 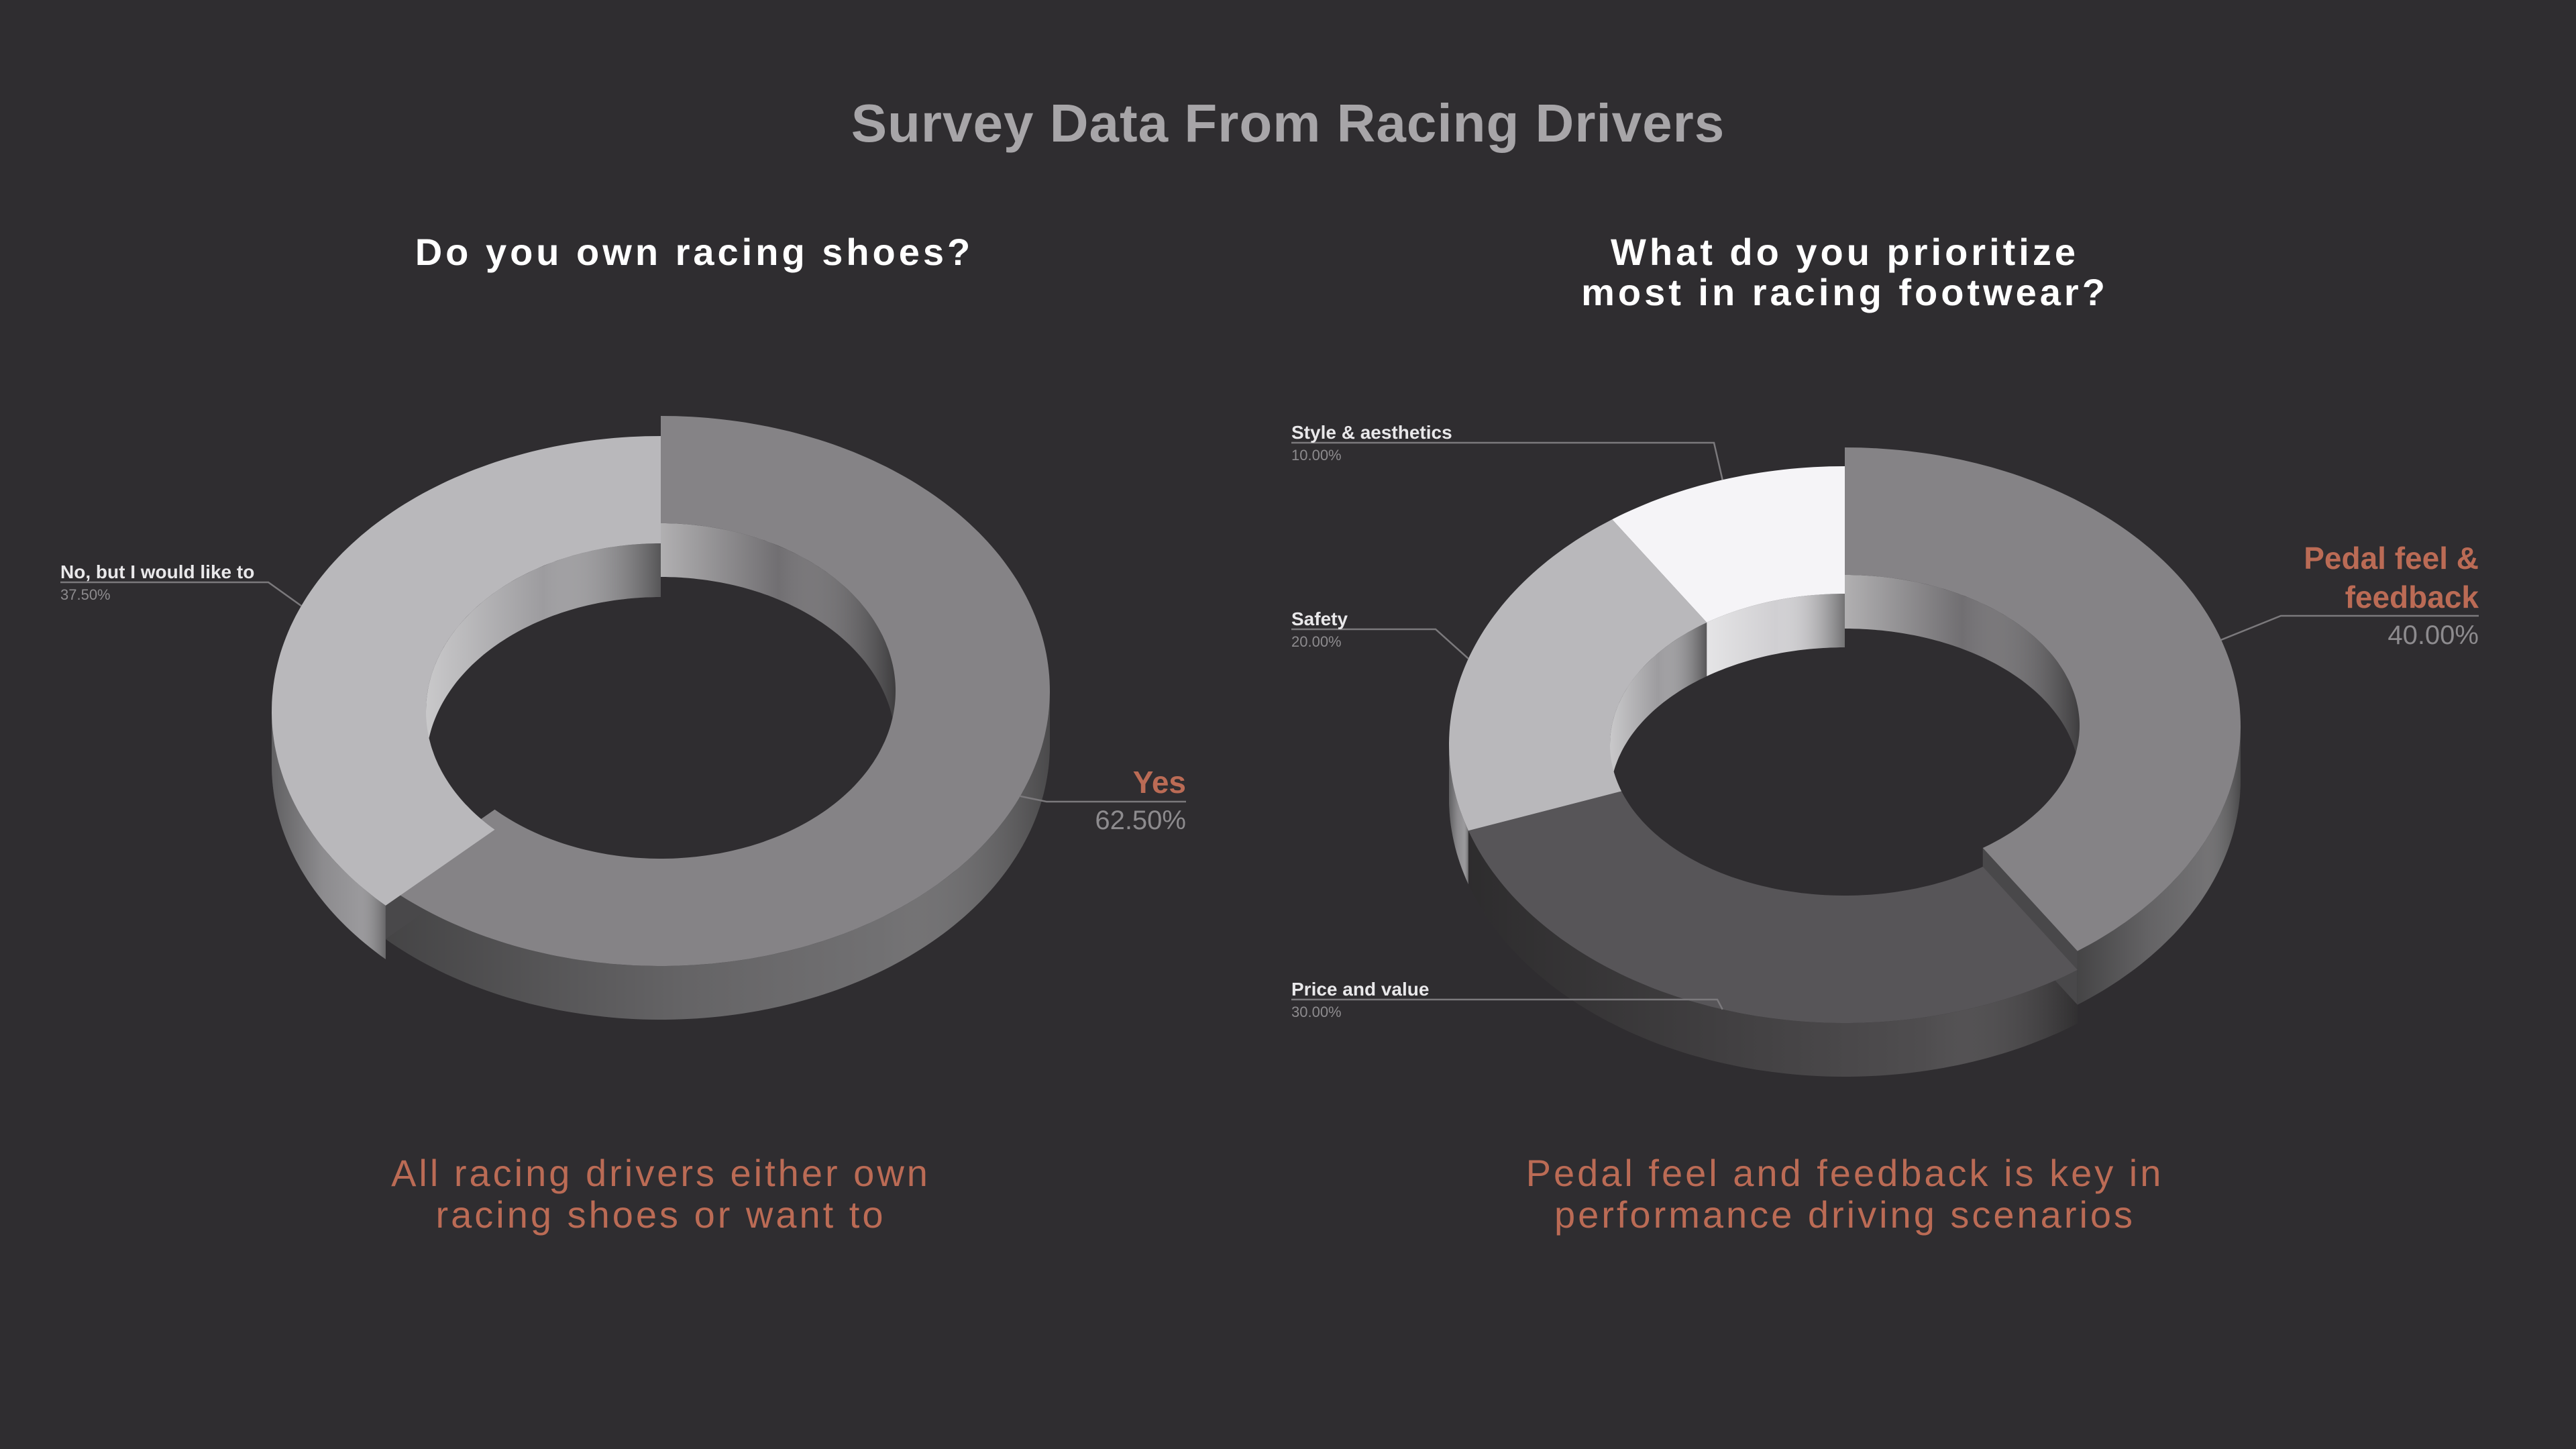 I want to click on chart-2-title-line-2: most in racing footwear?, so click(x=1844, y=292).